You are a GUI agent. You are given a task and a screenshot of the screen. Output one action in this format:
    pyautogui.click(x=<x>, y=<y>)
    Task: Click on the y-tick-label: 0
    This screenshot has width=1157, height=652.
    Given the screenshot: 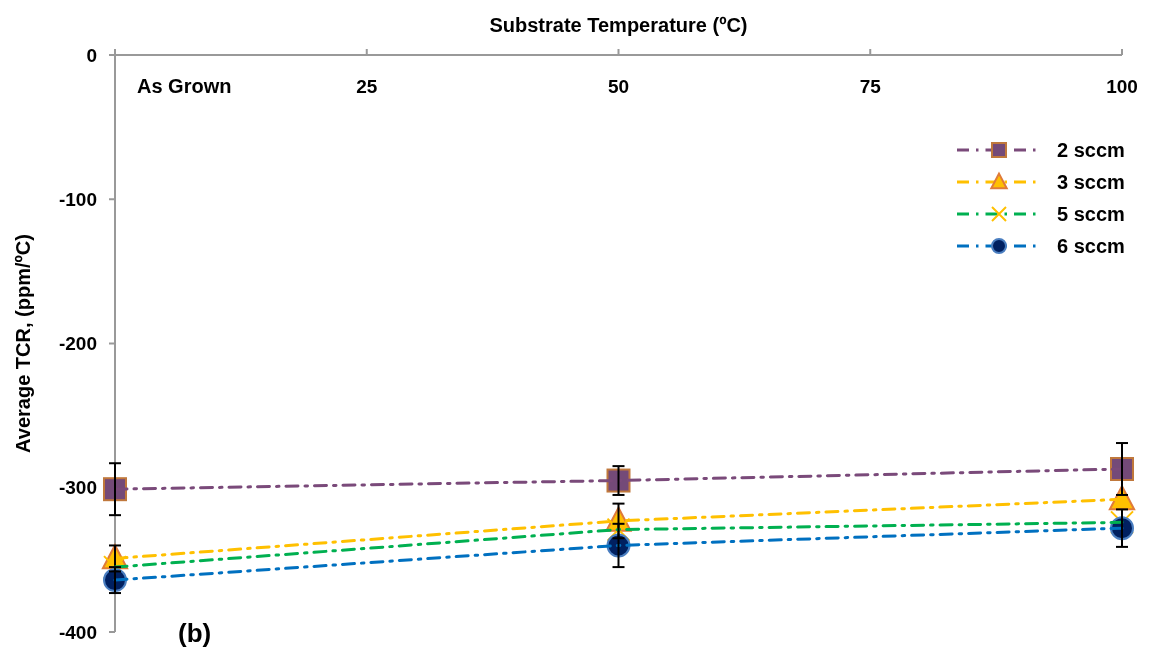 What is the action you would take?
    pyautogui.click(x=91, y=55)
    